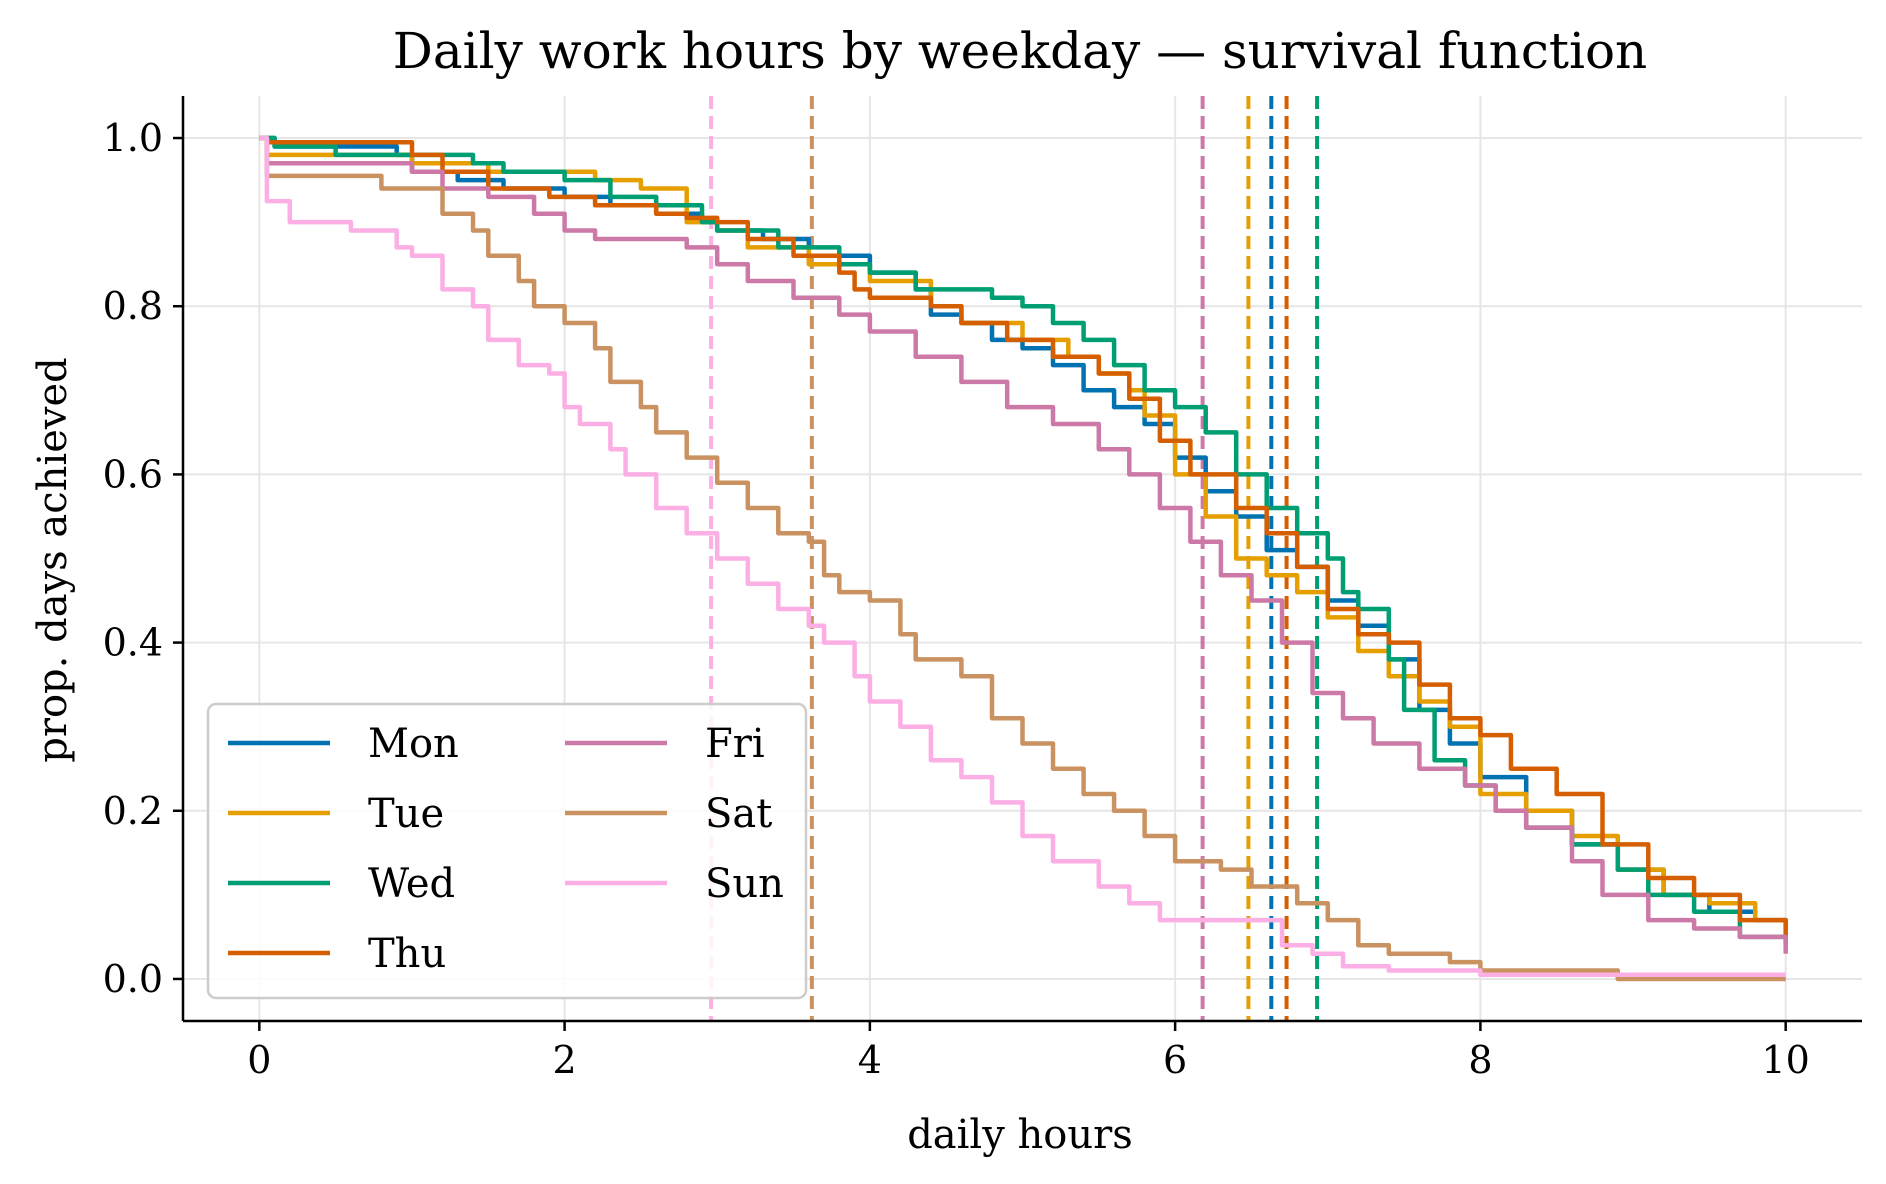 Image resolution: width=1886 pixels, height=1184 pixels. I want to click on legend-item-wed: Wed, so click(341, 884).